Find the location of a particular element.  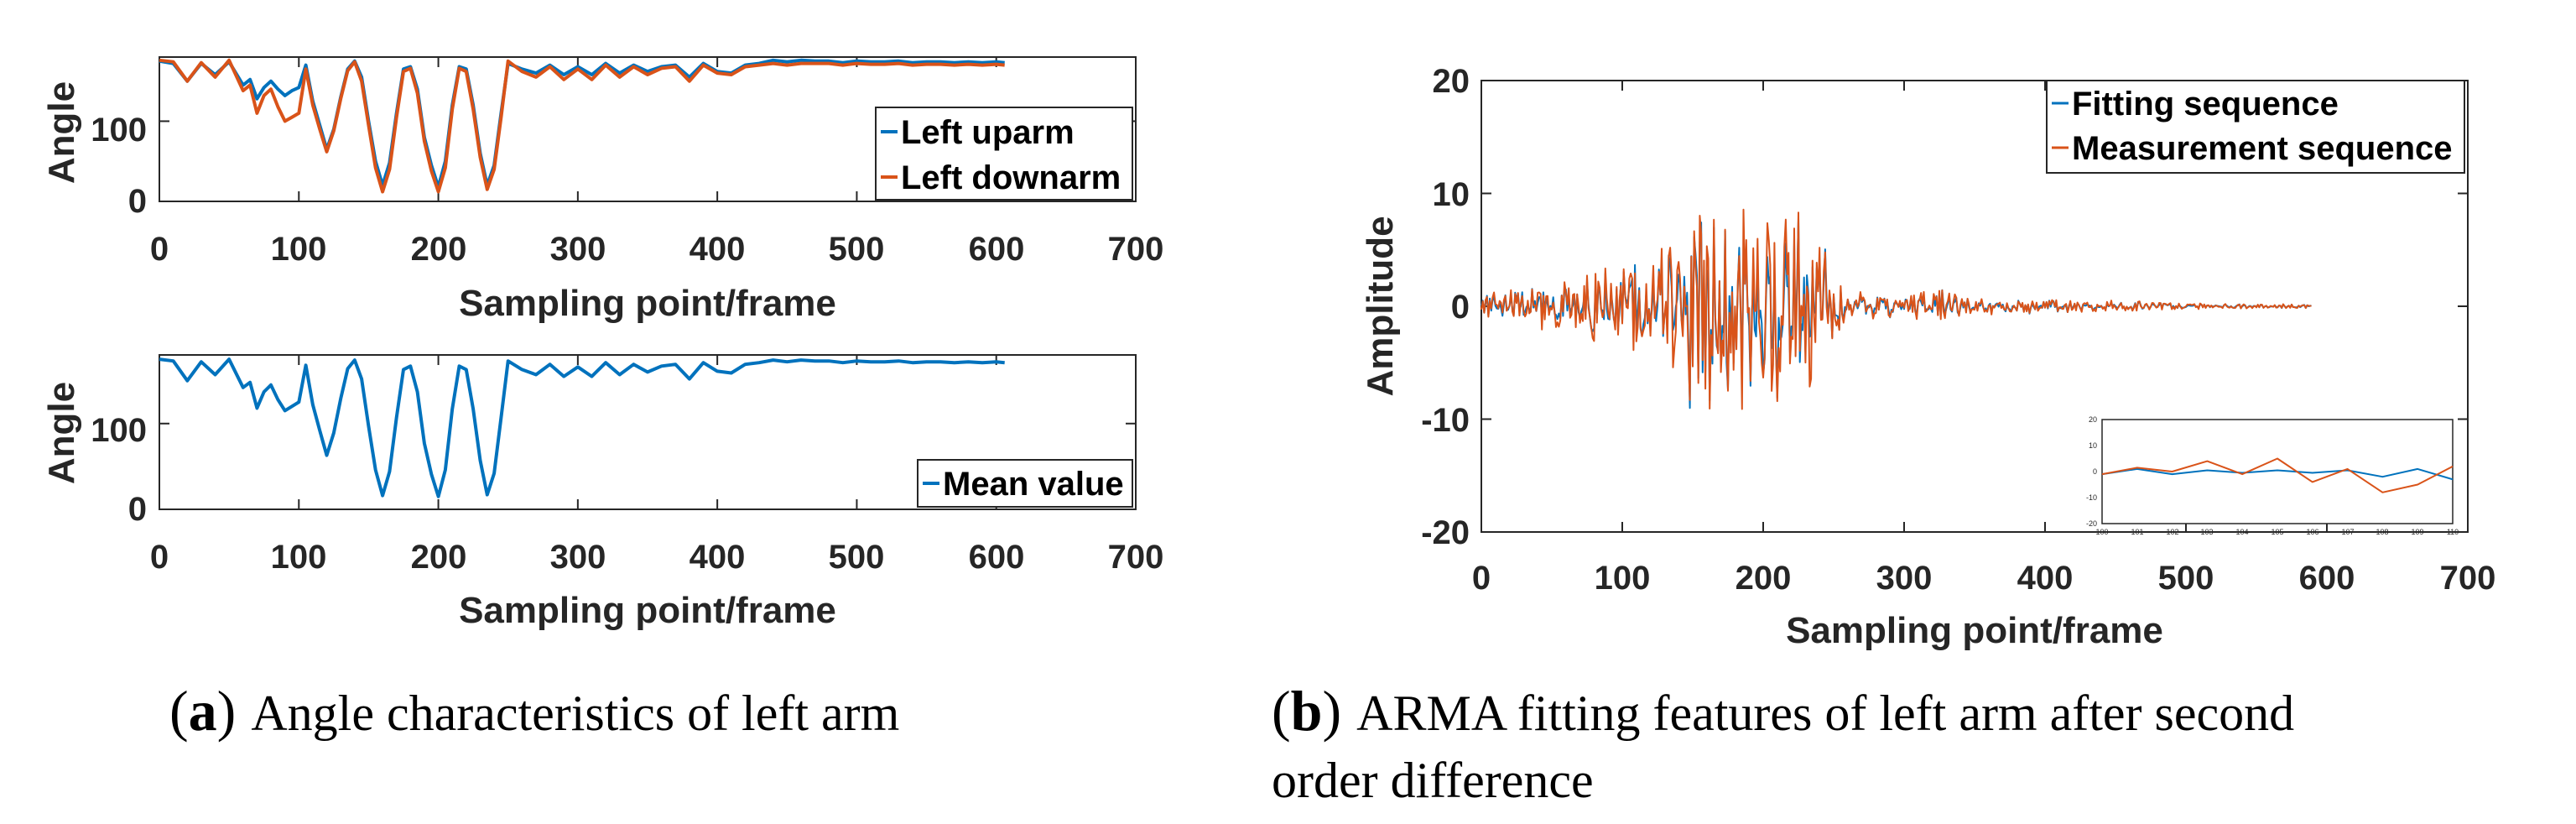

inset-x-tick-label: 103 is located at coordinates (2206, 532).